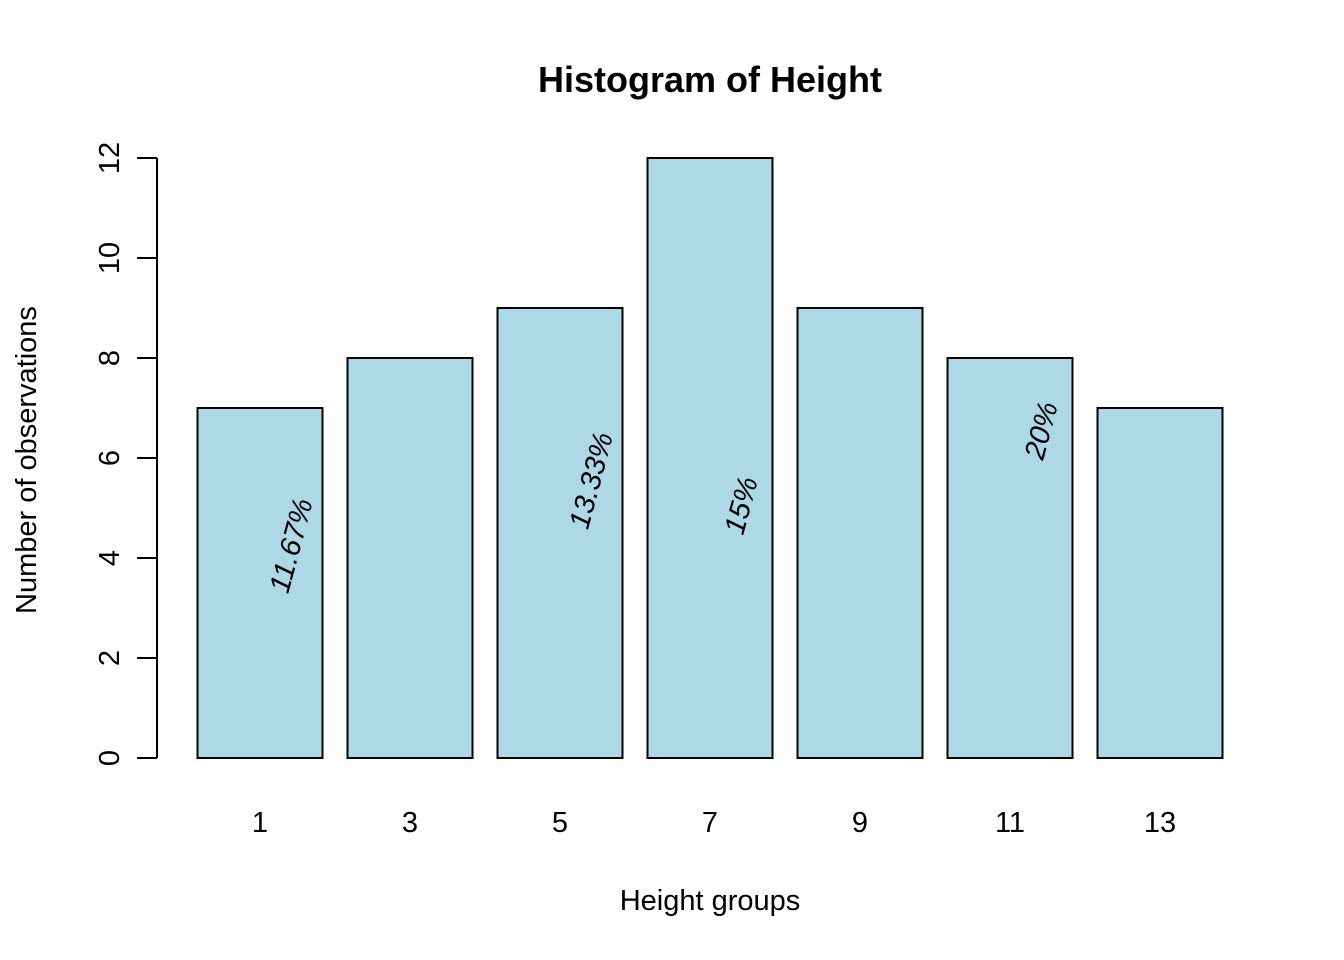 The height and width of the screenshot is (960, 1344). Describe the element at coordinates (1010, 823) in the screenshot. I see `x-tick-label: 11` at that location.